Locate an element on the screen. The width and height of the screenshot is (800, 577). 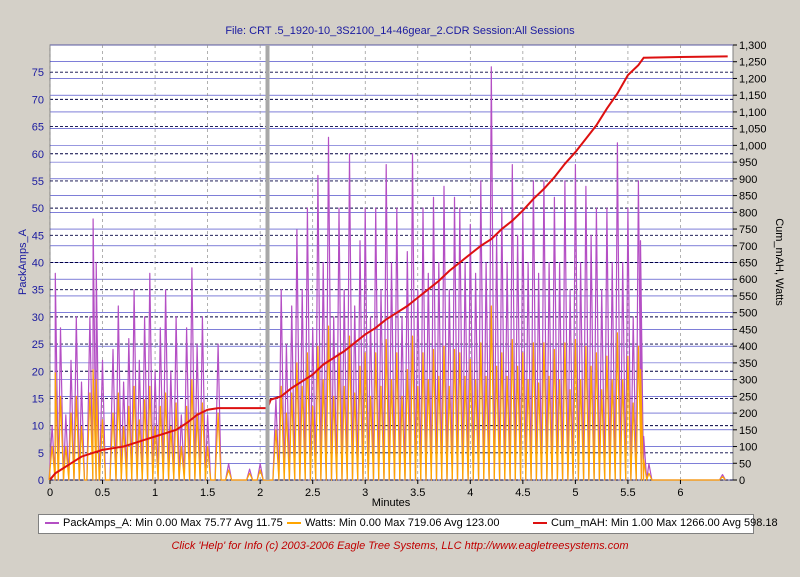
y-right-tick-label: 1,200 is located at coordinates (753, 79).